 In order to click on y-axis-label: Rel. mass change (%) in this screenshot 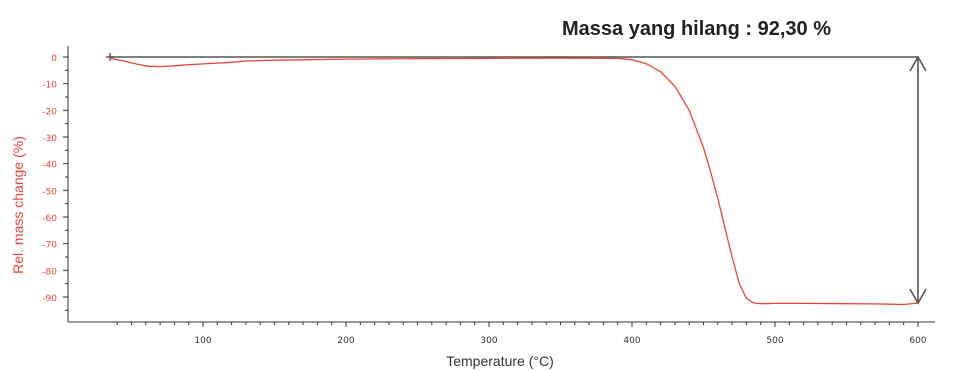, I will do `click(18, 205)`.